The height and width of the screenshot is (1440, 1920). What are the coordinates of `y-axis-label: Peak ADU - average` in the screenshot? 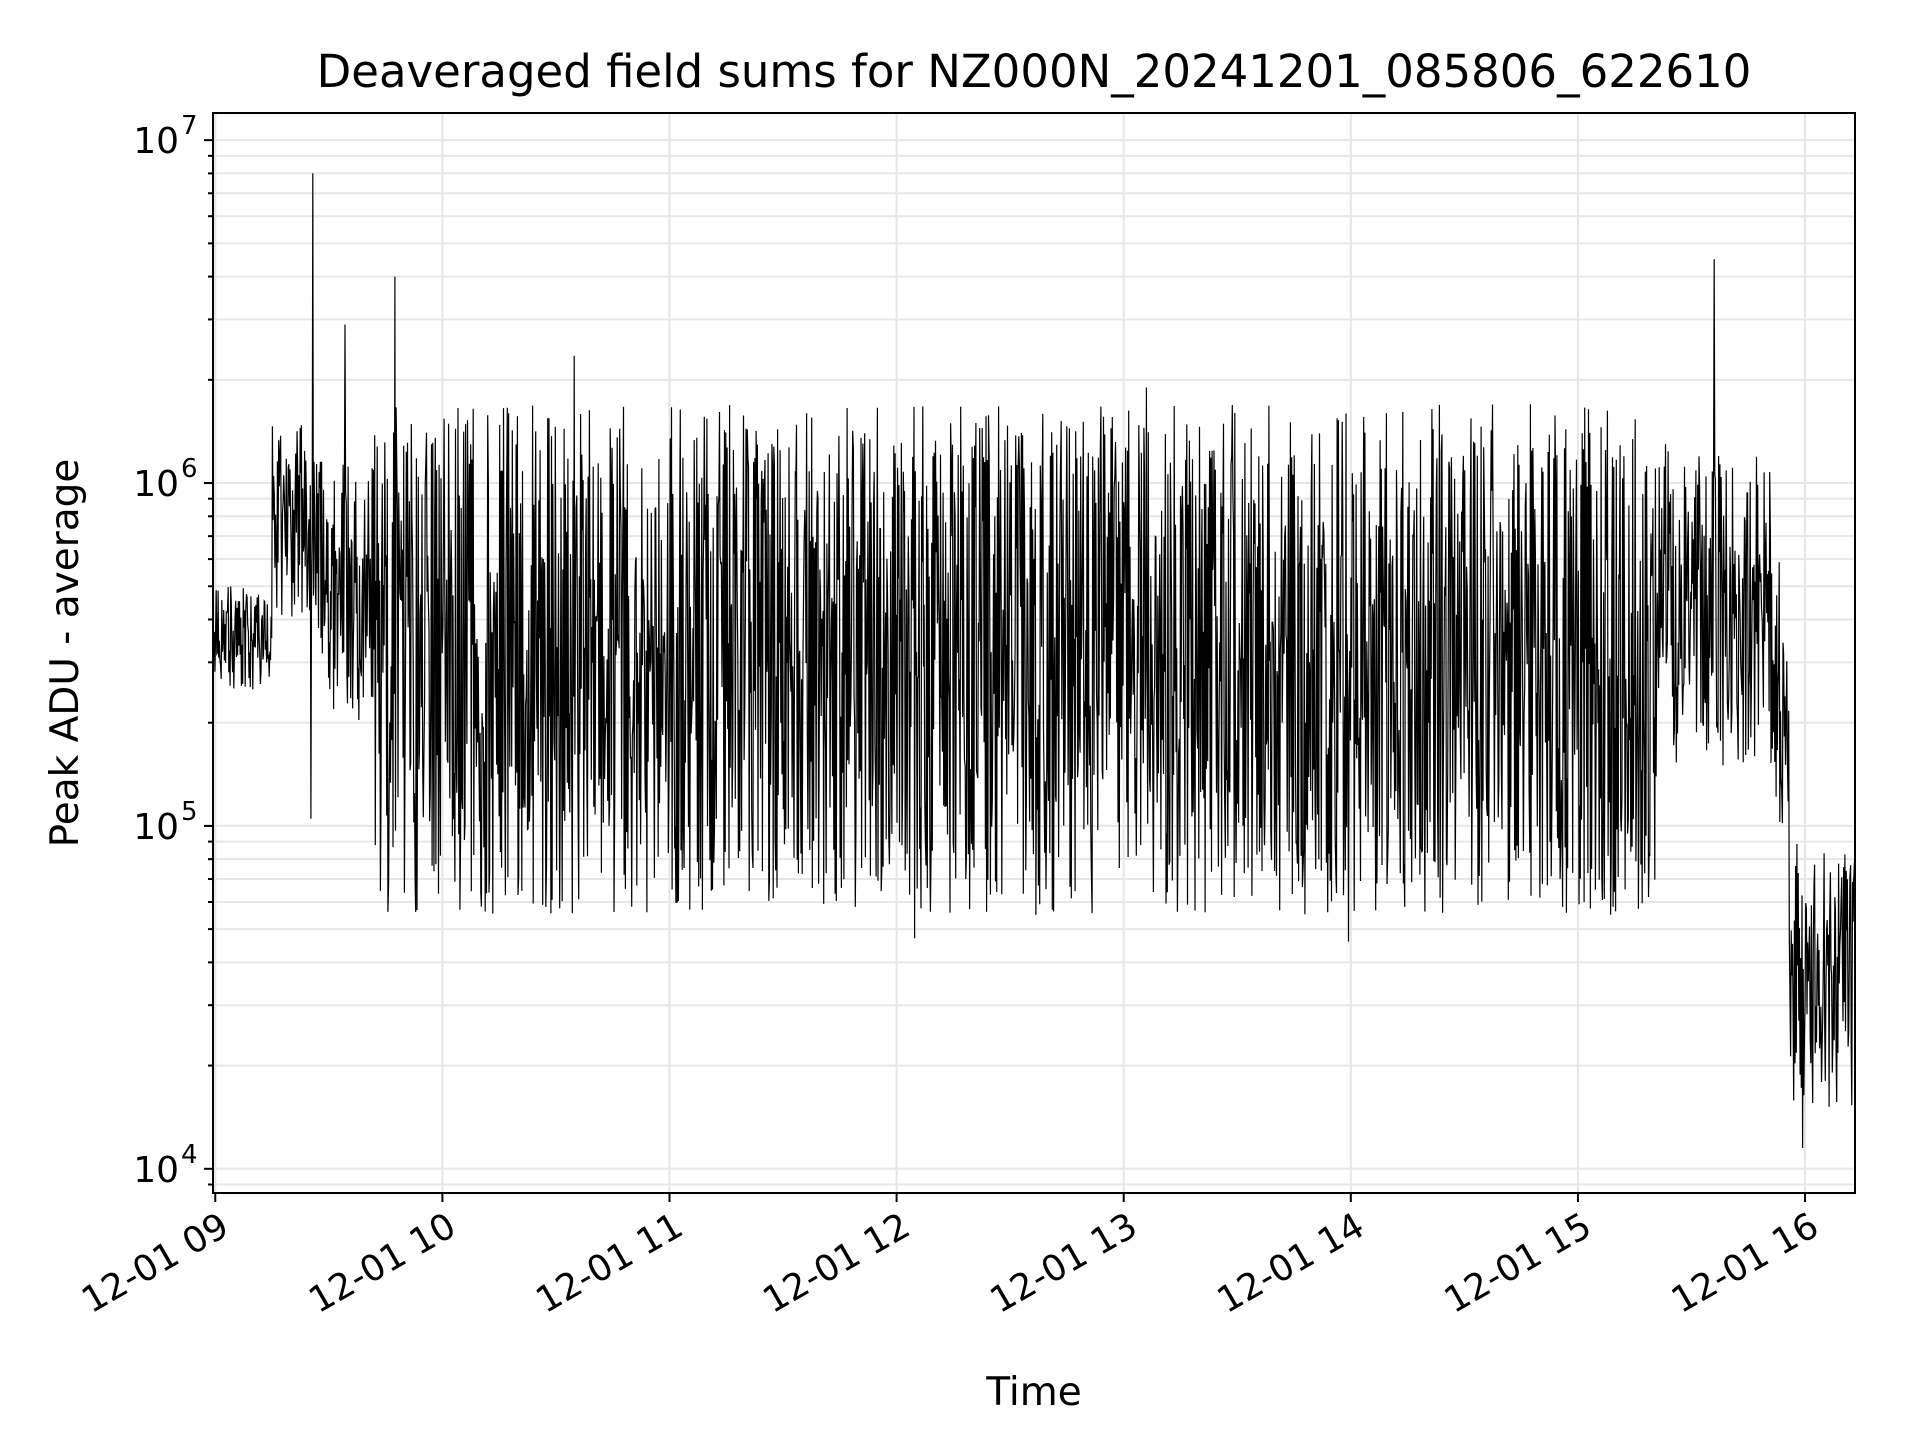 It's located at (65, 653).